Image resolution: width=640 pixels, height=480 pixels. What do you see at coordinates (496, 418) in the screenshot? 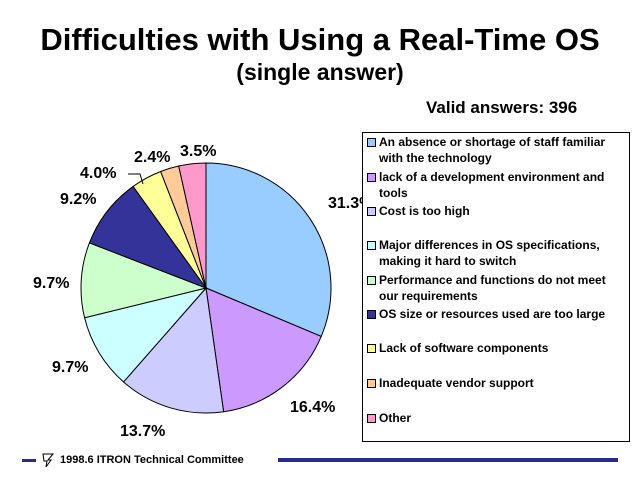
I see `legend-item-other: Other` at bounding box center [496, 418].